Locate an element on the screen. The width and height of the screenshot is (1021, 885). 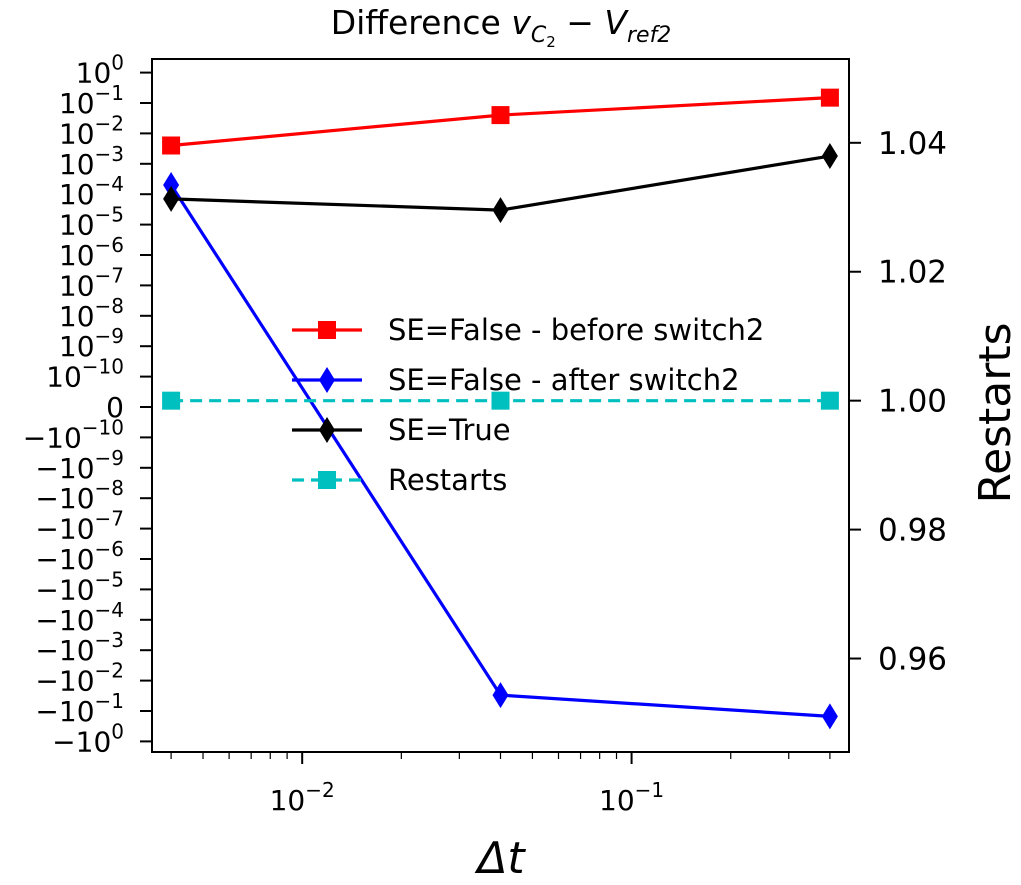
y-left-tick-label: 10⁻⁹ is located at coordinates (91, 343).